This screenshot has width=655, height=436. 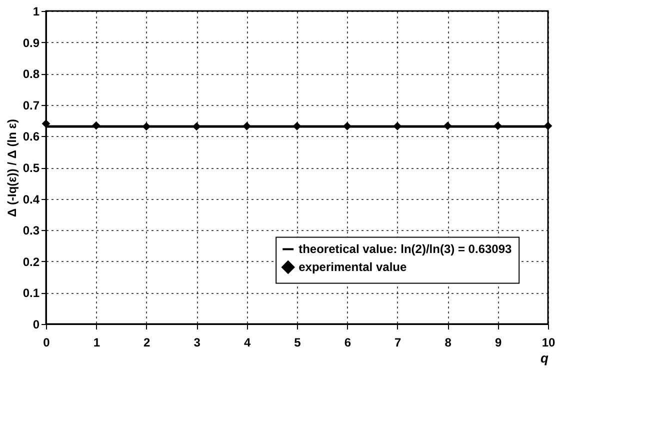 What do you see at coordinates (549, 343) in the screenshot?
I see `x-tick-label: 10` at bounding box center [549, 343].